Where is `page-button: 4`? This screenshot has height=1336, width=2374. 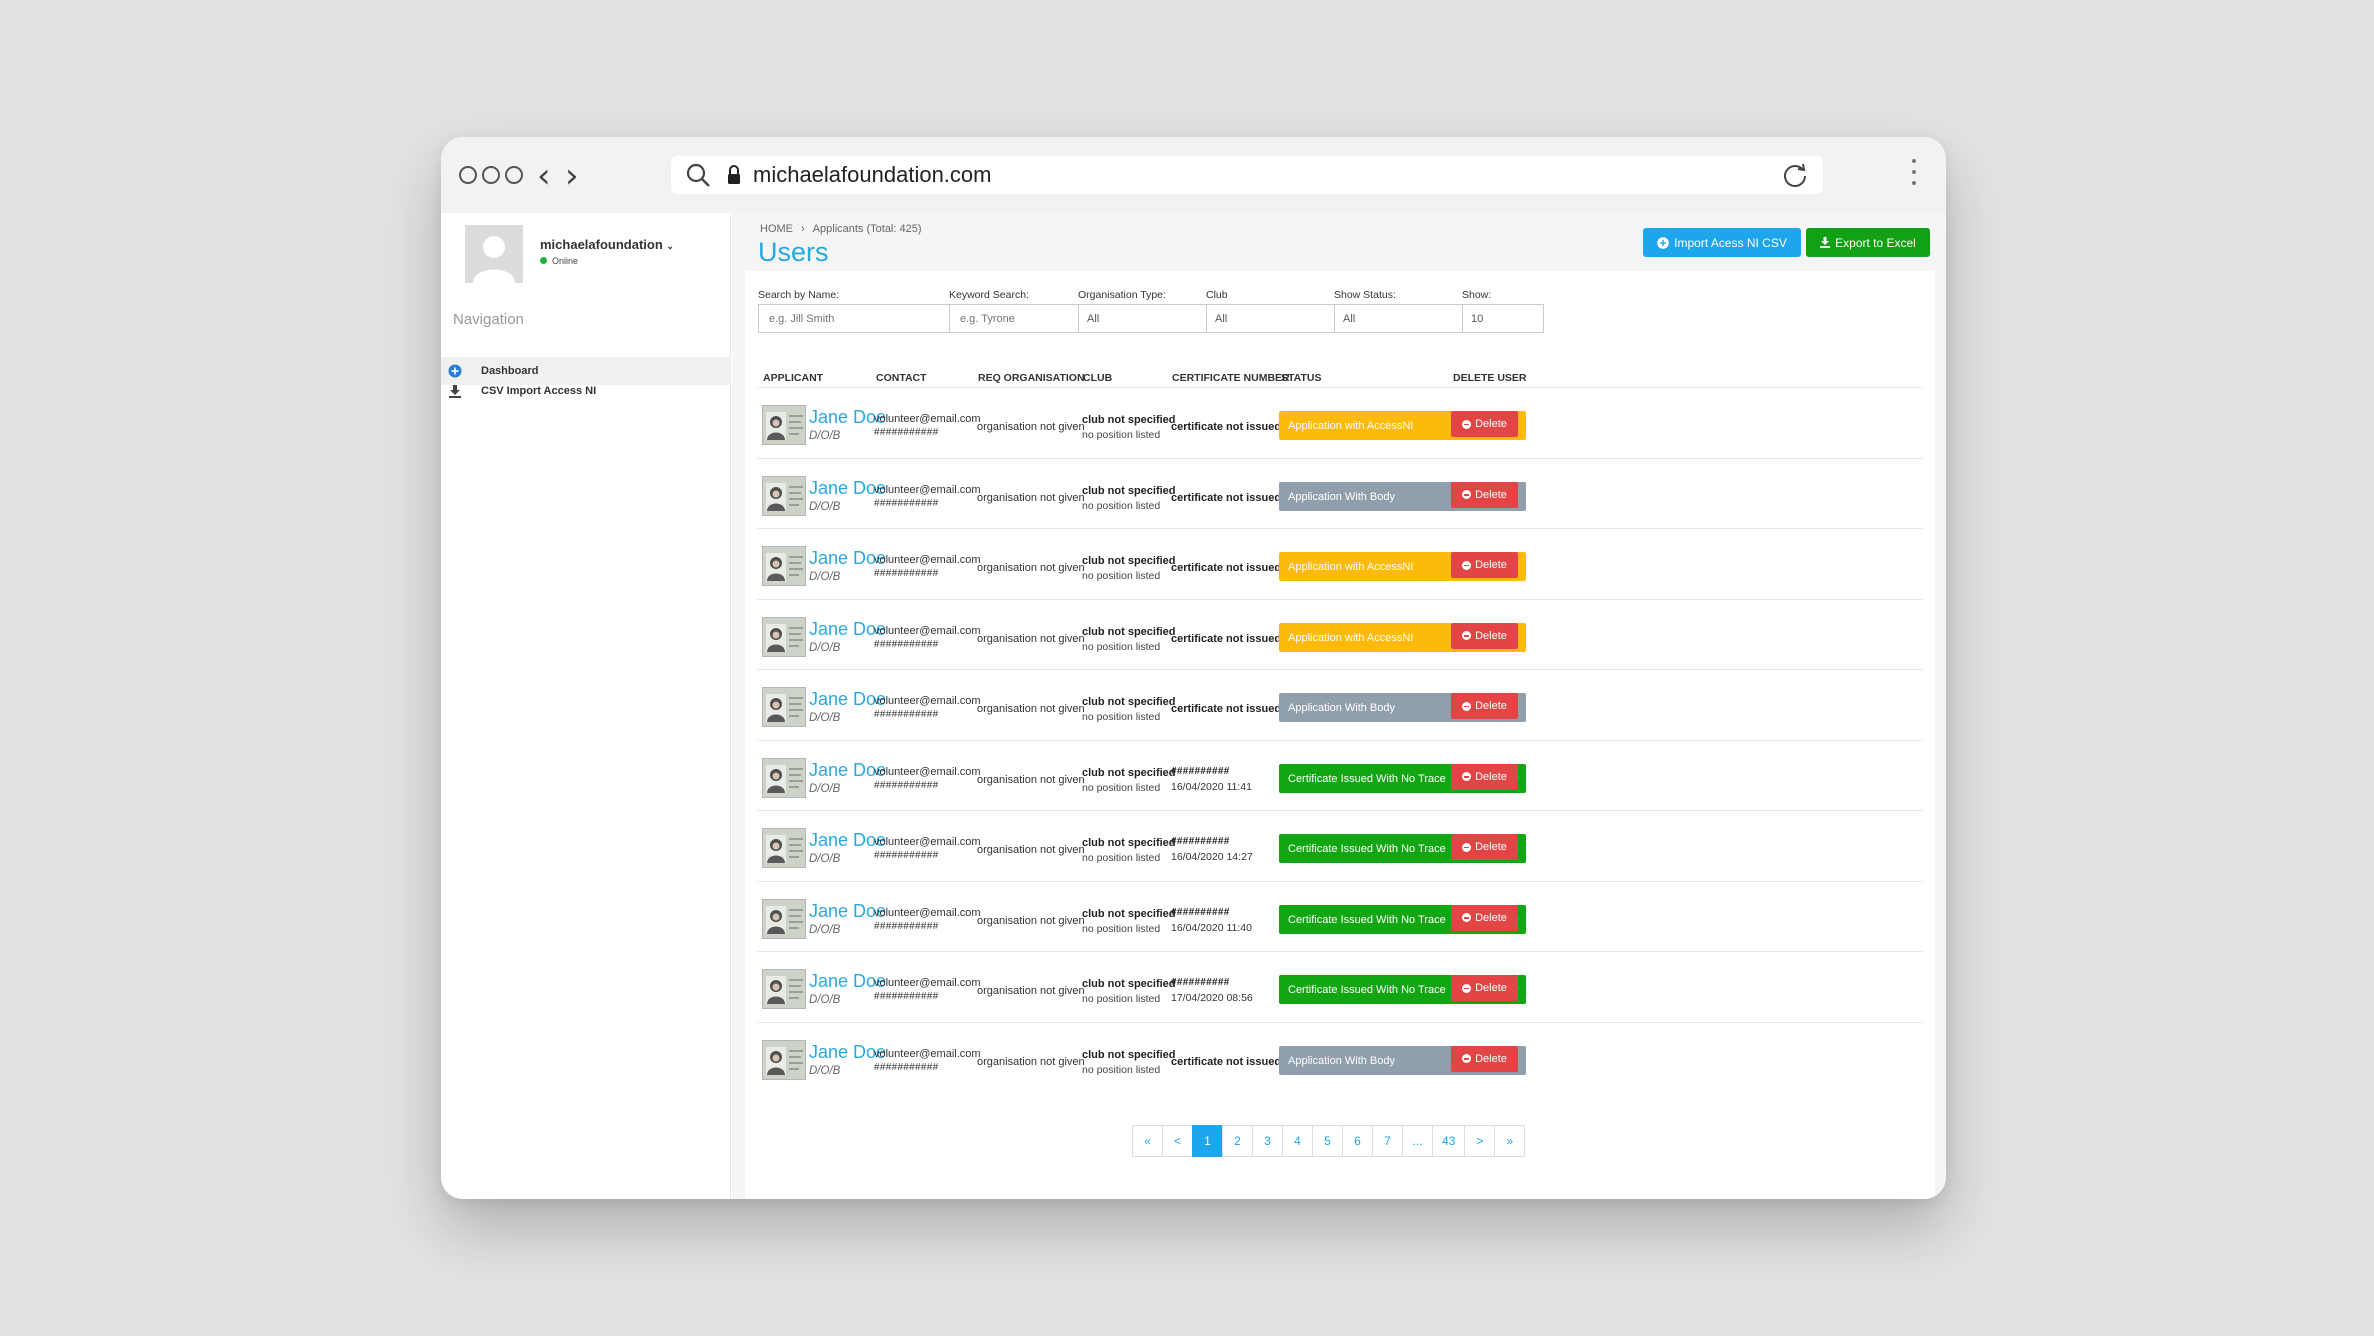 page-button: 4 is located at coordinates (1297, 1141).